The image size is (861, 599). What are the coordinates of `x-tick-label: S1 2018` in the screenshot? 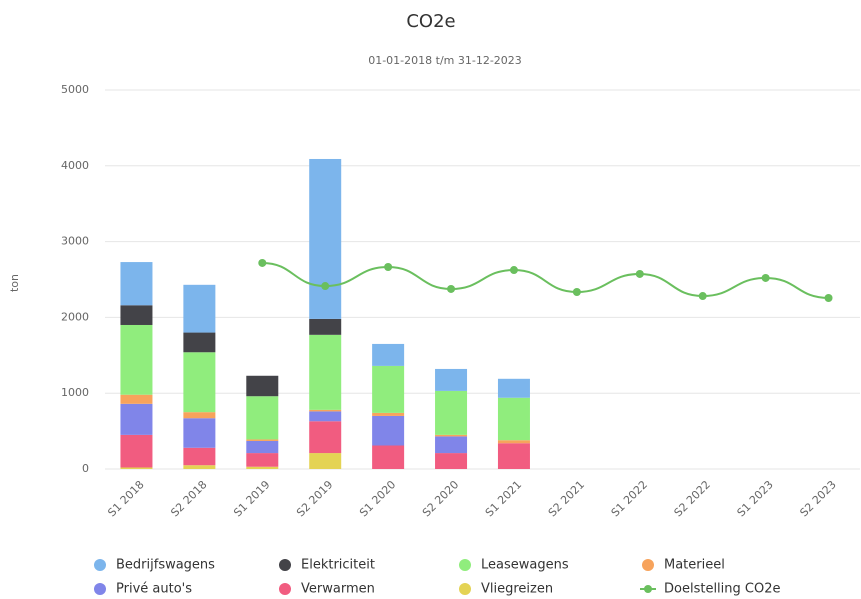 It's located at (125, 498).